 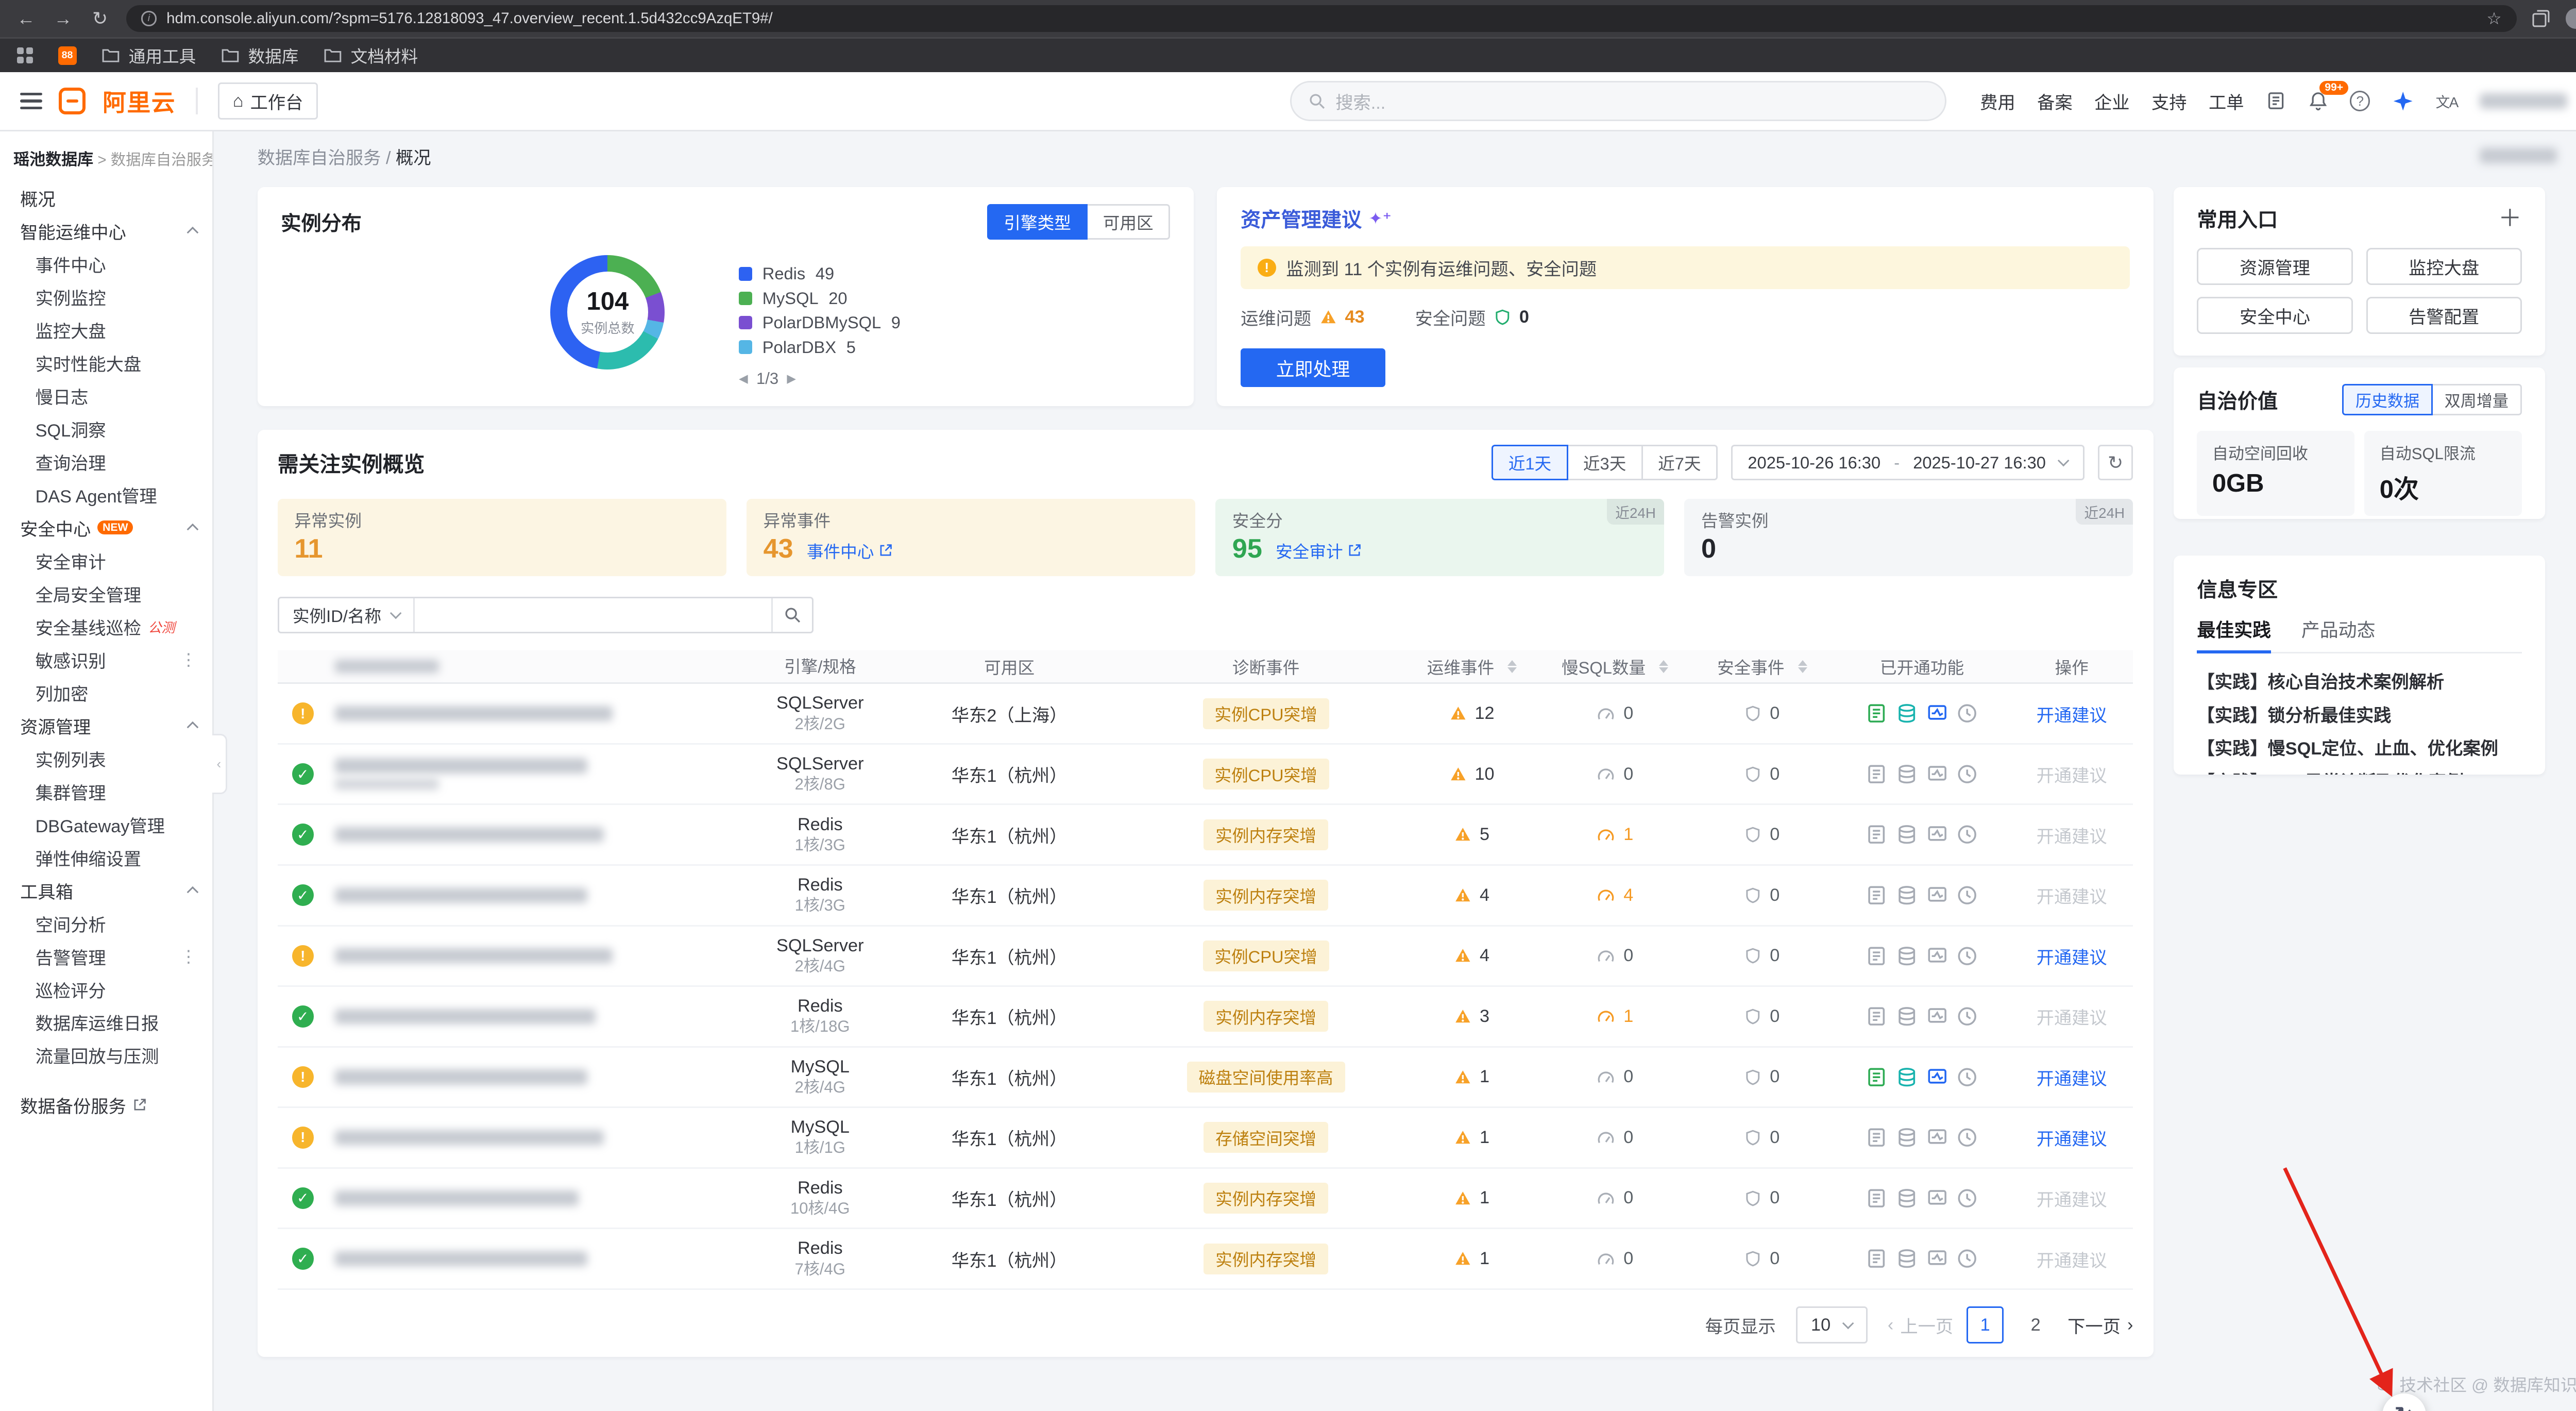 What do you see at coordinates (62, 694) in the screenshot?
I see `sidebar-item: 列加密` at bounding box center [62, 694].